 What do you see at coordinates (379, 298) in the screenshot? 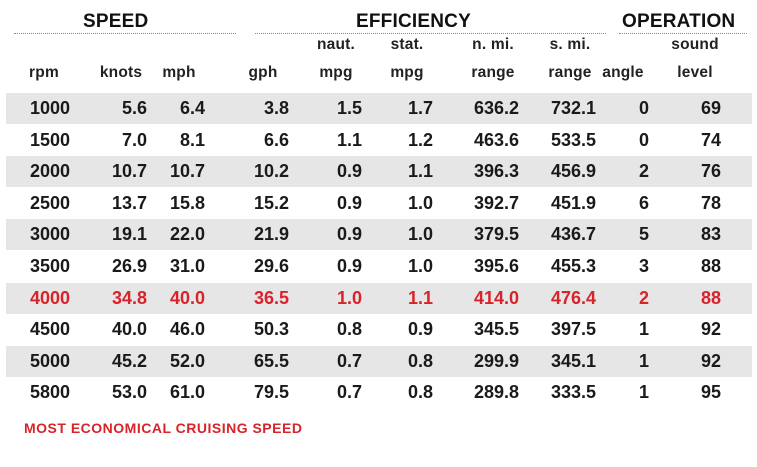
I see `table-row: 4000 34.8 40.0 36.5 1.0 1.1 414.0 476.4 2 88` at bounding box center [379, 298].